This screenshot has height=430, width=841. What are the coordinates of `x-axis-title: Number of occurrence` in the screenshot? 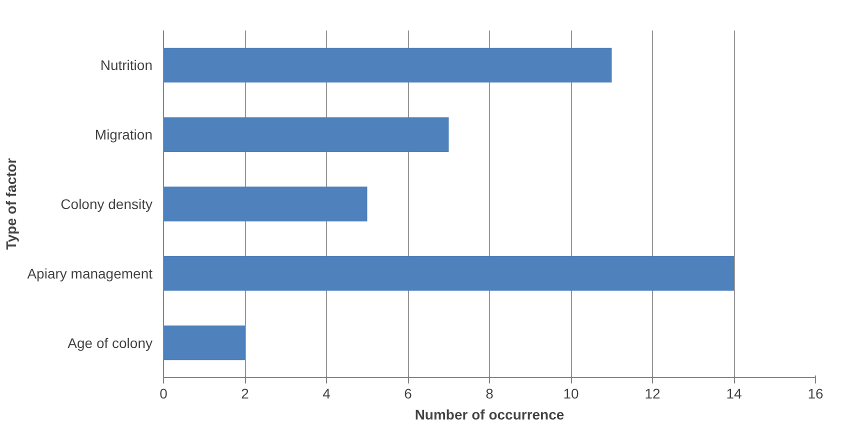 It's located at (489, 414).